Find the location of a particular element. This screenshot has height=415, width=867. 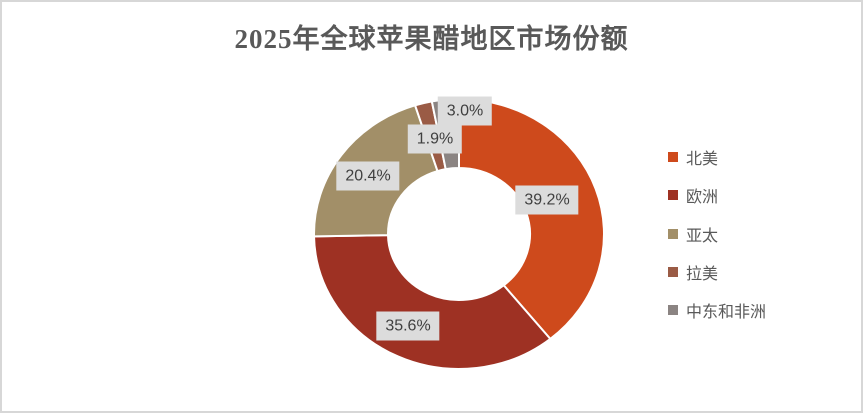

slice-label-asia-pacific: 20.4% is located at coordinates (368, 176).